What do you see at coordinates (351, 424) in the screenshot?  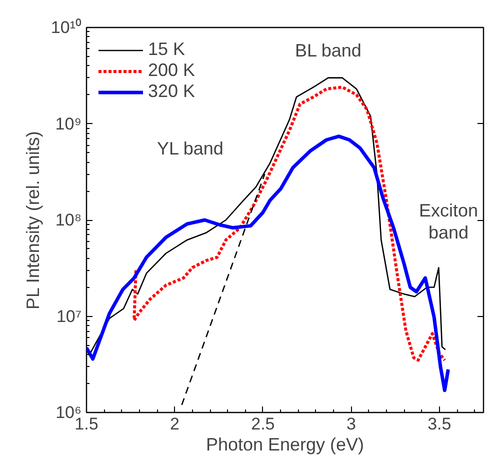 I see `x-tick-label: 3` at bounding box center [351, 424].